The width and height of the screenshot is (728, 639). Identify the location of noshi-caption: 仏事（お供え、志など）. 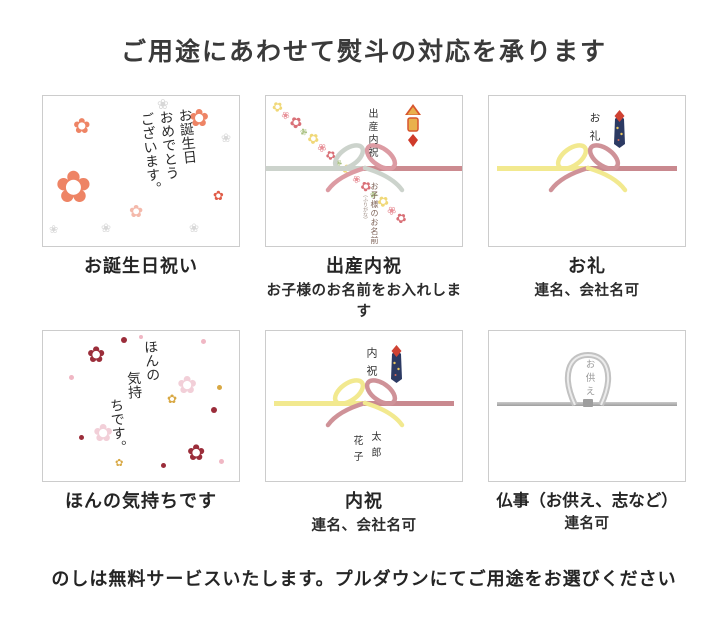
(587, 500).